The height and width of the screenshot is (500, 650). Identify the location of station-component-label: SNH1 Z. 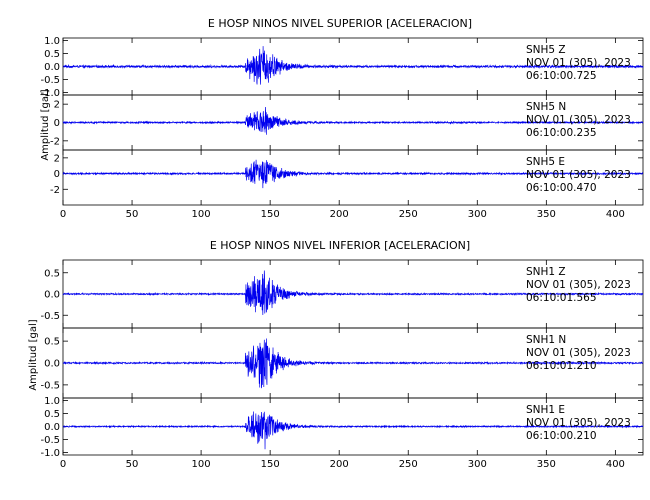
(546, 272).